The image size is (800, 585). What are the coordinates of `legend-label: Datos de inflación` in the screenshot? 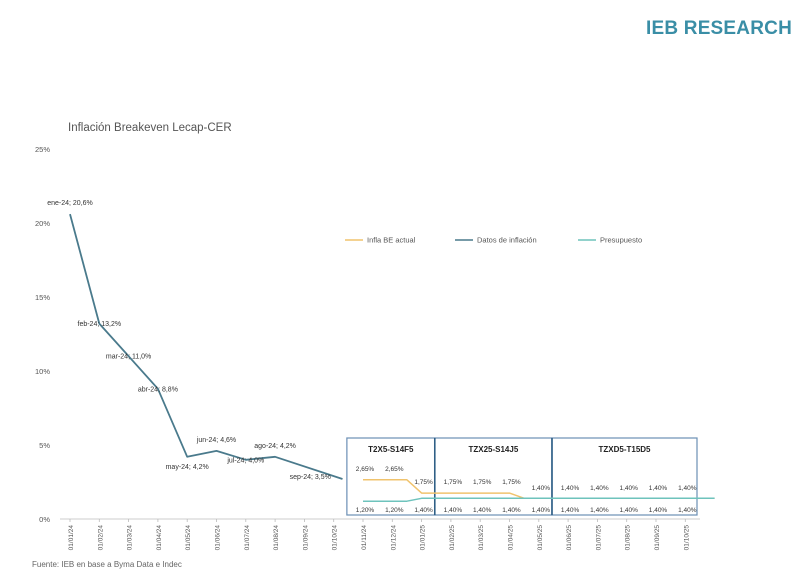 It's located at (507, 240).